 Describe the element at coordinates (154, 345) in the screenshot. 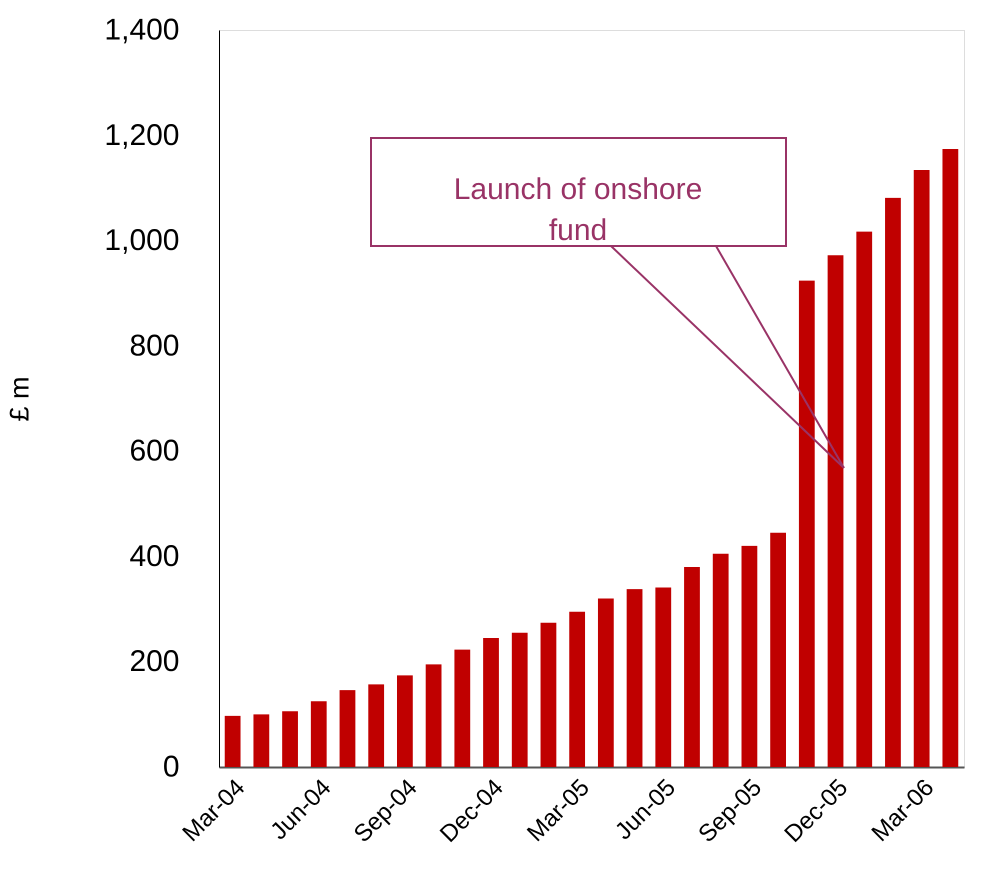

I see `y-tick-label: 800` at that location.